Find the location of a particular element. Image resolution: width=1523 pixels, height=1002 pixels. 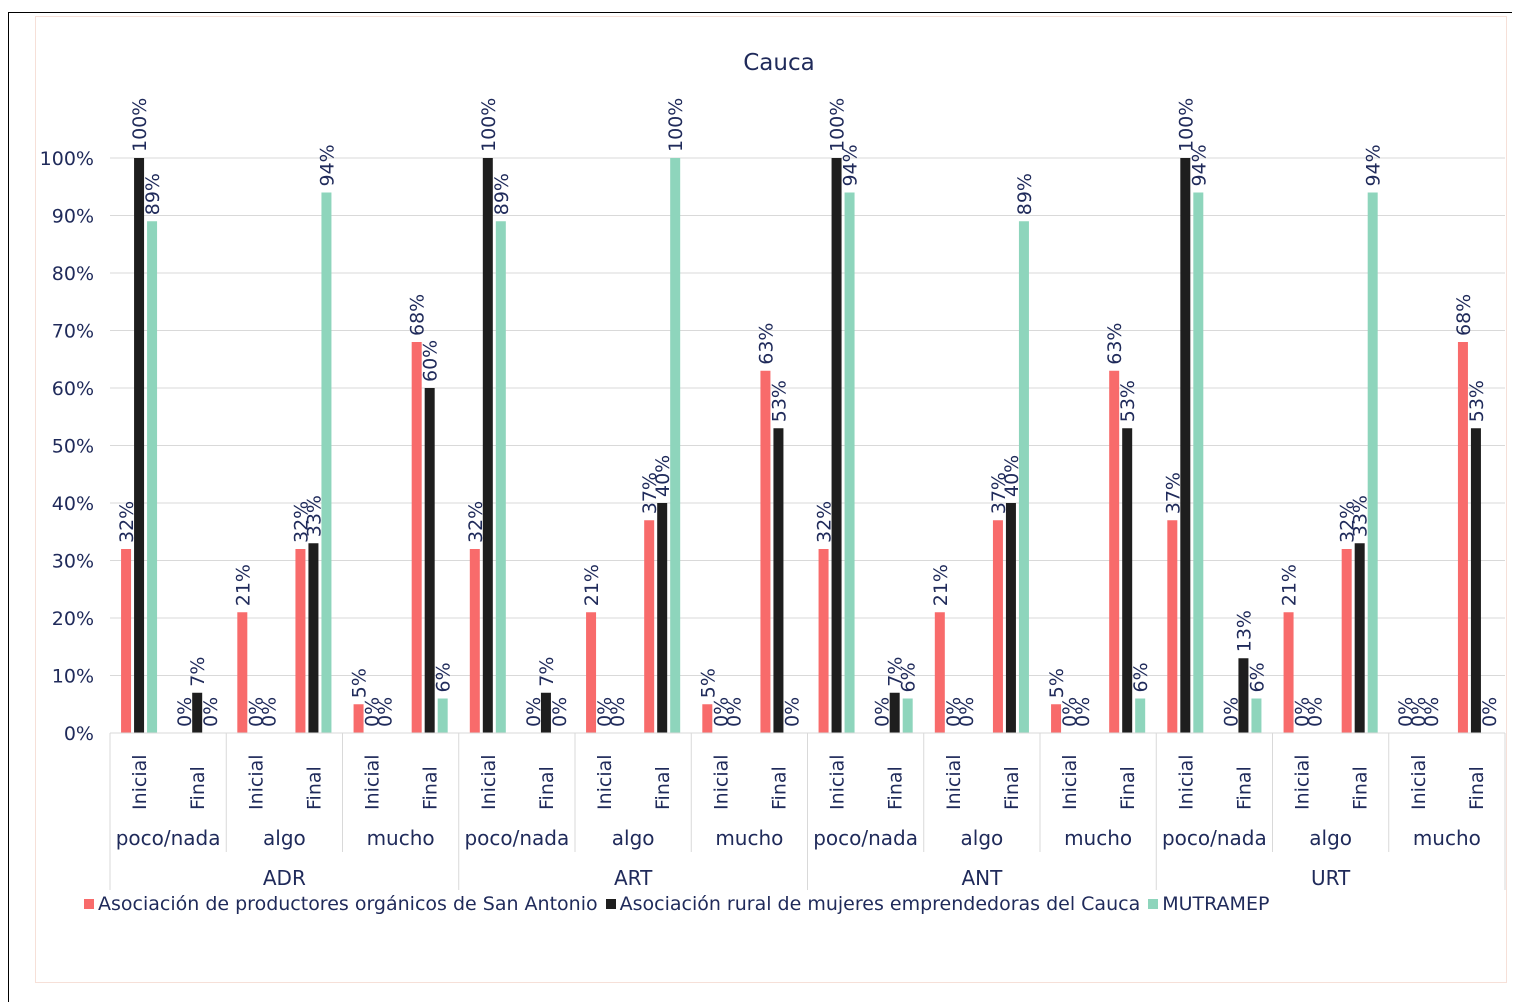

y-tick-label: 90% is located at coordinates (73, 217).